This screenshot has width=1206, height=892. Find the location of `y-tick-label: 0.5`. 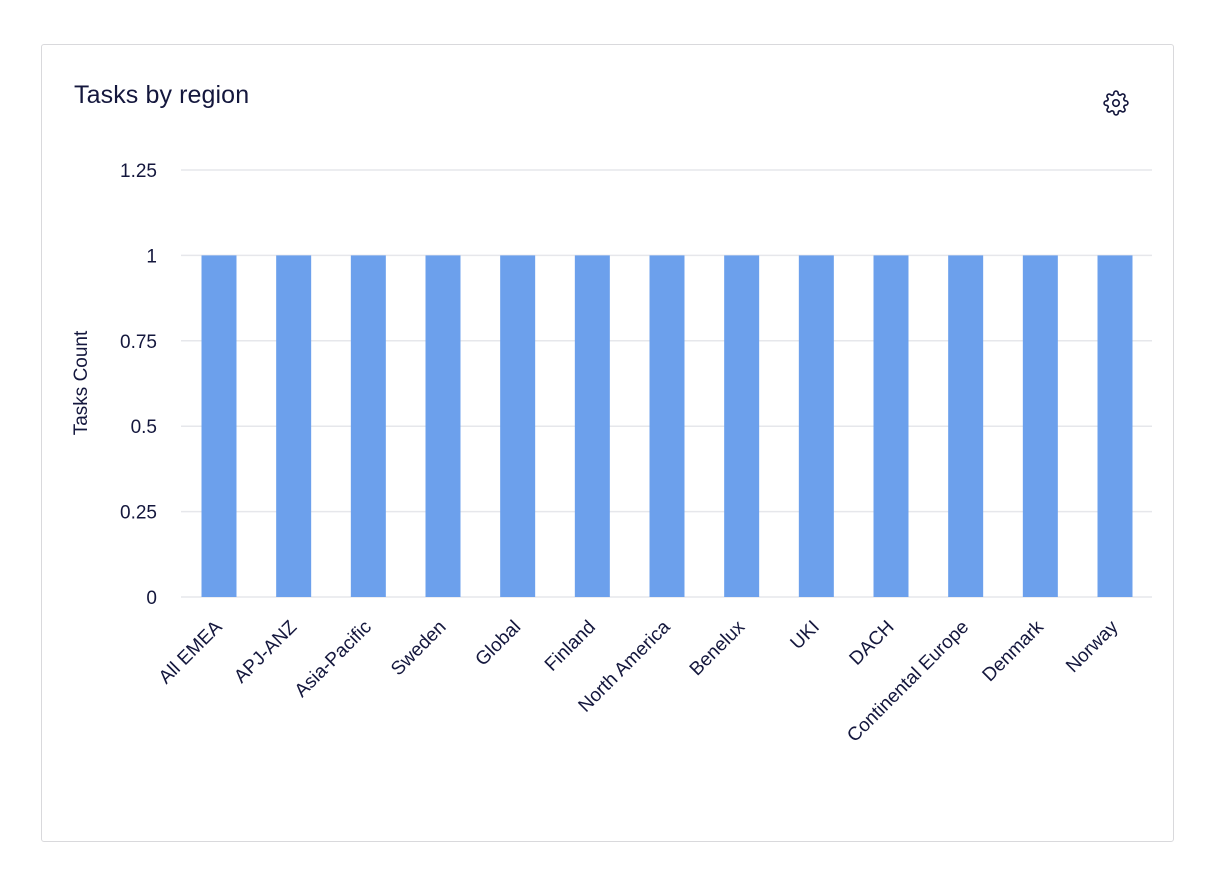

y-tick-label: 0.5 is located at coordinates (144, 427).